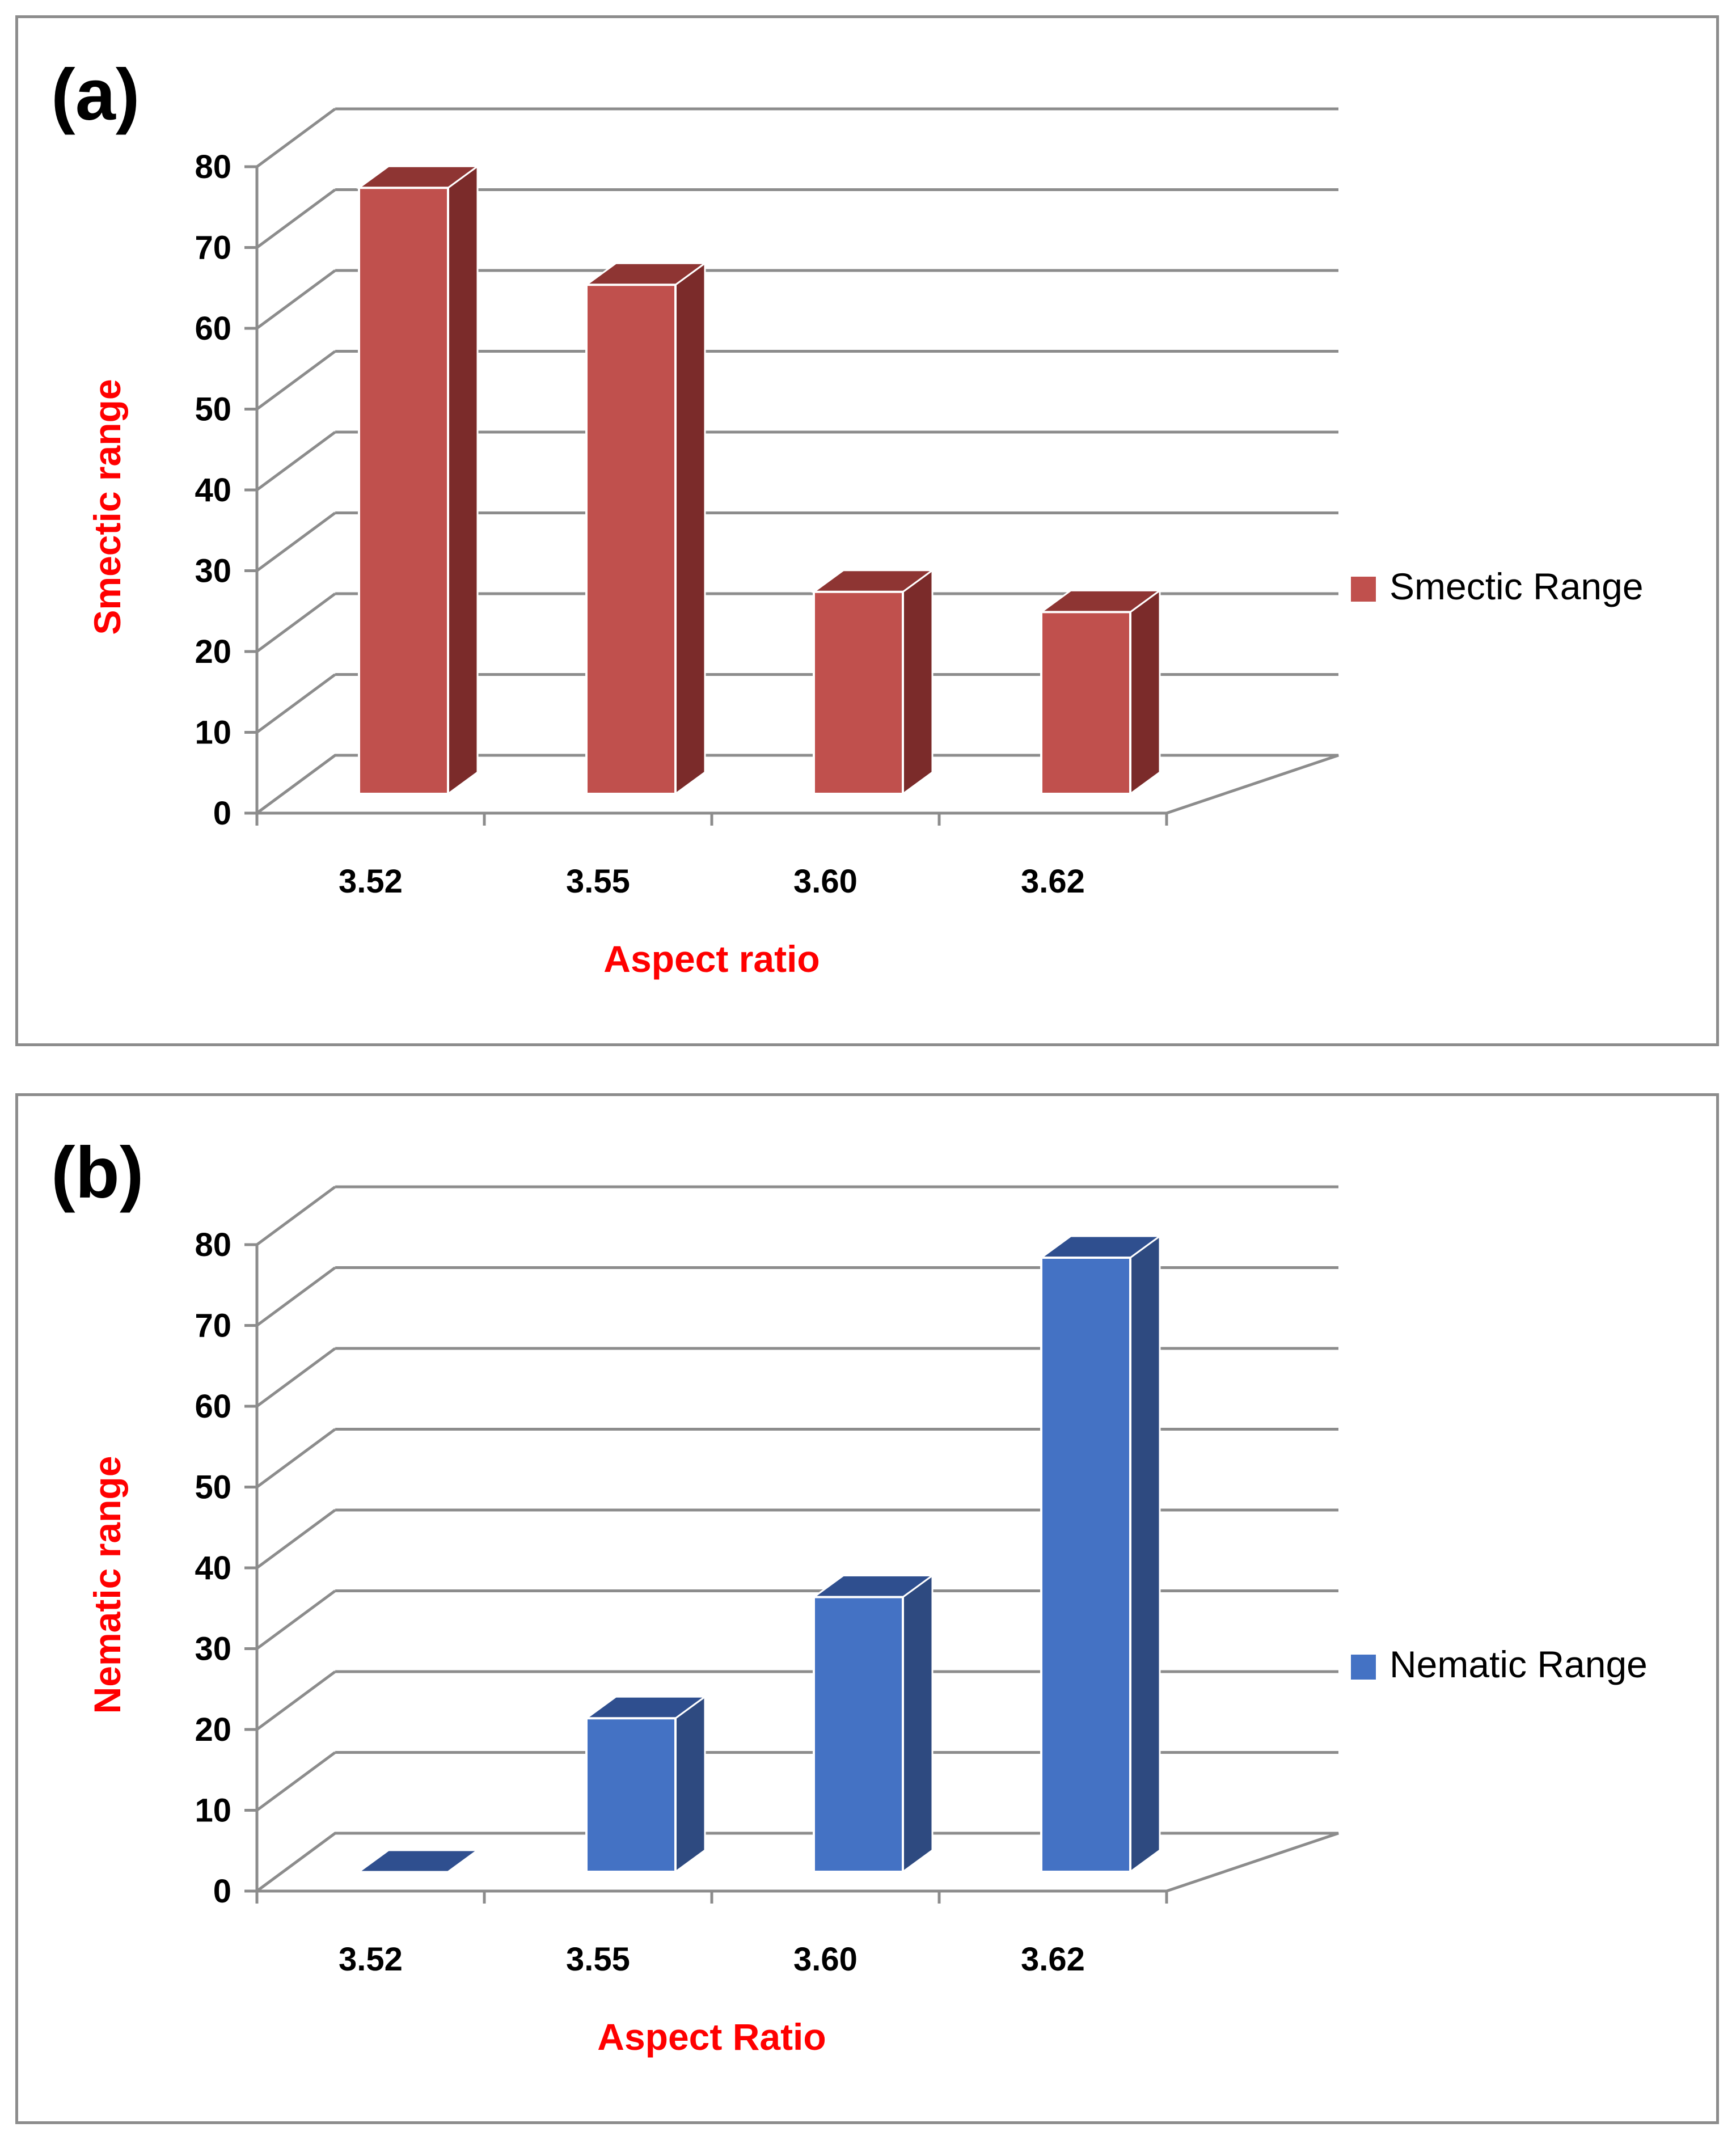 The height and width of the screenshot is (2140, 1736). I want to click on y-axis-title: Smectic range, so click(107, 507).